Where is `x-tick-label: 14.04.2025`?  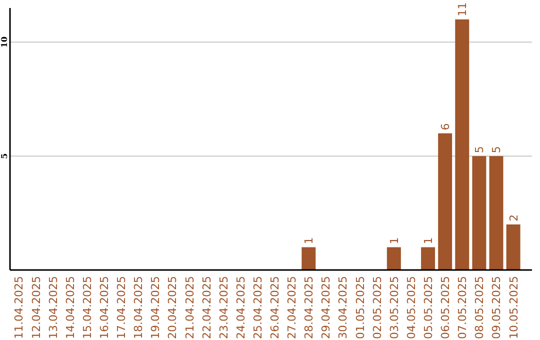 x-tick-label: 14.04.2025 is located at coordinates (70, 307).